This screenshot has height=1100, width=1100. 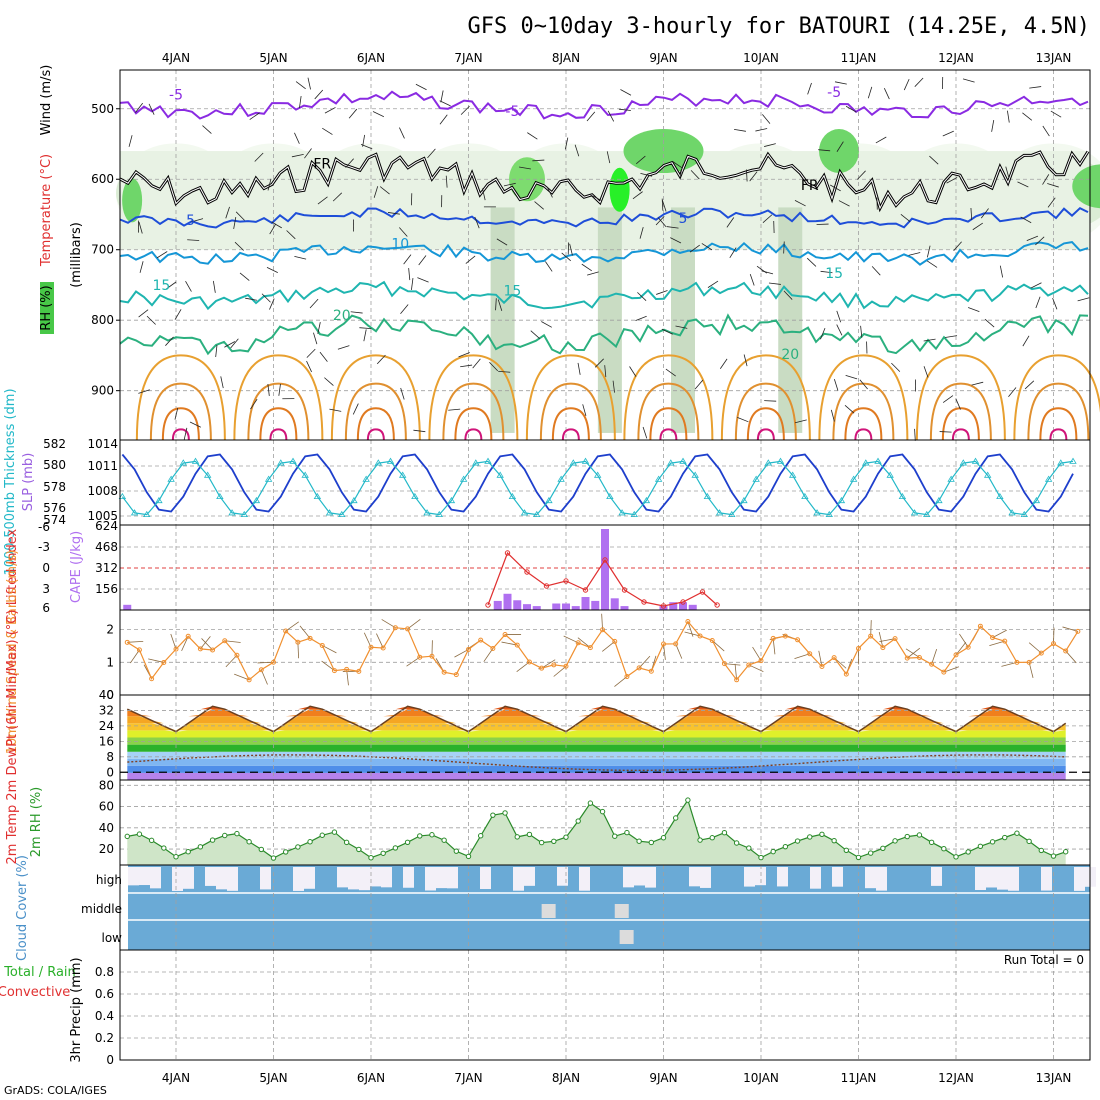 What do you see at coordinates (663, 1078) in the screenshot?
I see `date-label-bottom: 9JAN` at bounding box center [663, 1078].